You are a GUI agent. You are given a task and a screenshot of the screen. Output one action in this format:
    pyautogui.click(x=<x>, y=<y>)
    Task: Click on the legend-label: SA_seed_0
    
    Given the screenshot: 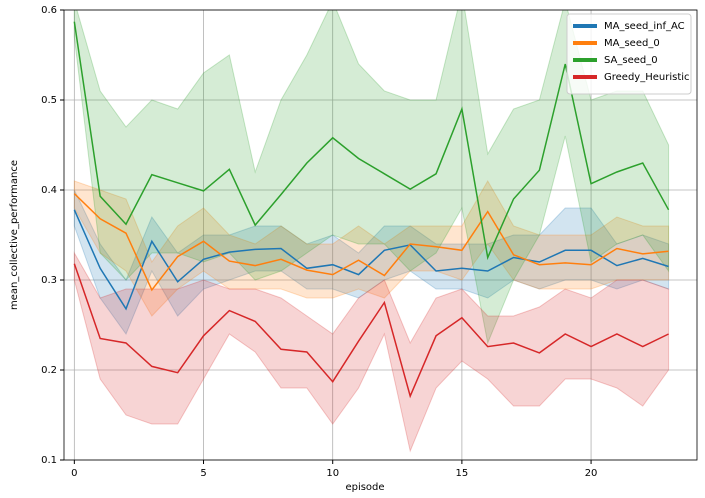 What is the action you would take?
    pyautogui.click(x=631, y=60)
    